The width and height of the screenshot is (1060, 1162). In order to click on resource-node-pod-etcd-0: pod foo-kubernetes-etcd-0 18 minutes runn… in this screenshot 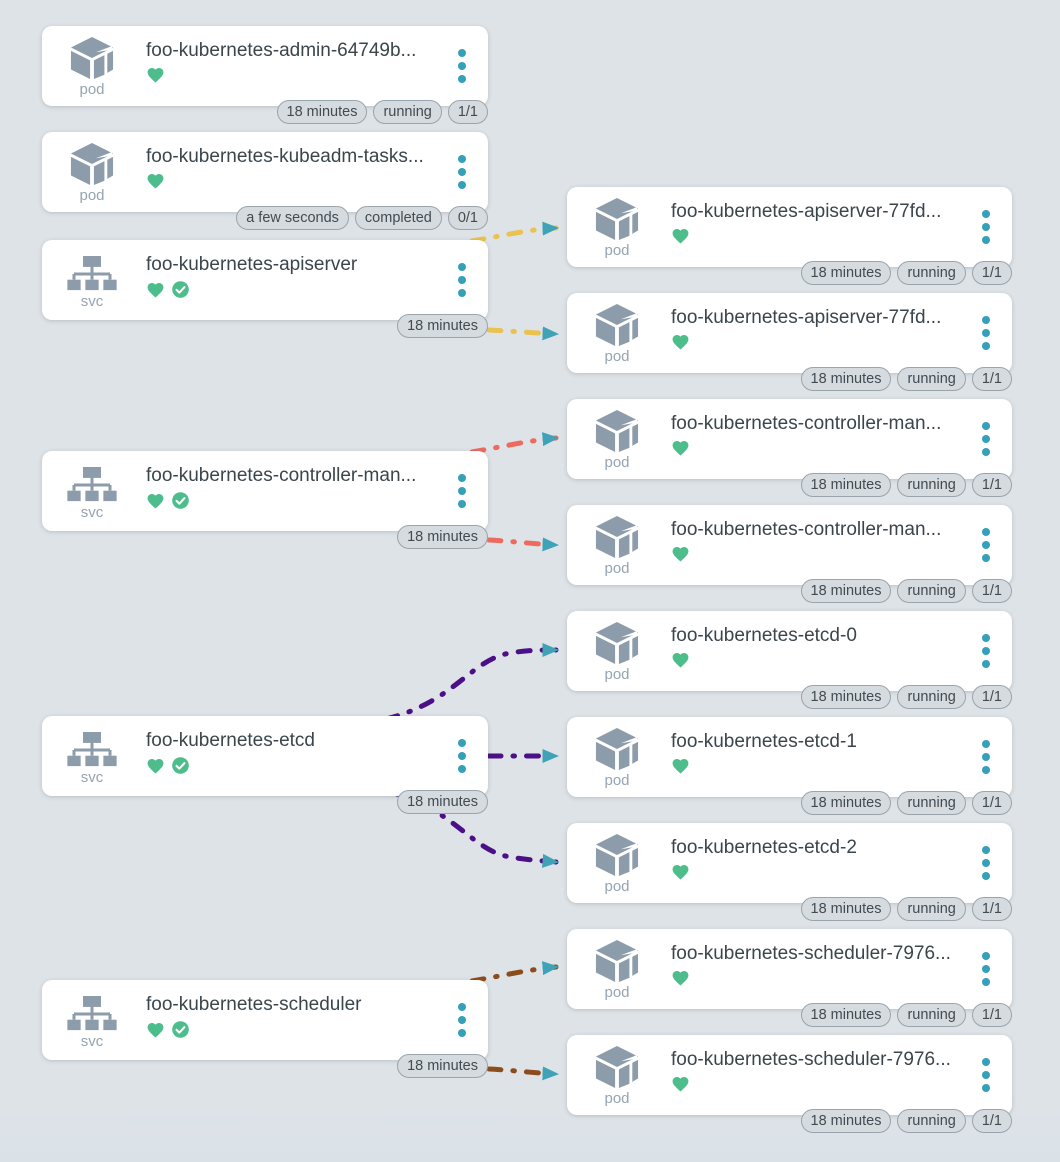, I will do `click(789, 661)`.